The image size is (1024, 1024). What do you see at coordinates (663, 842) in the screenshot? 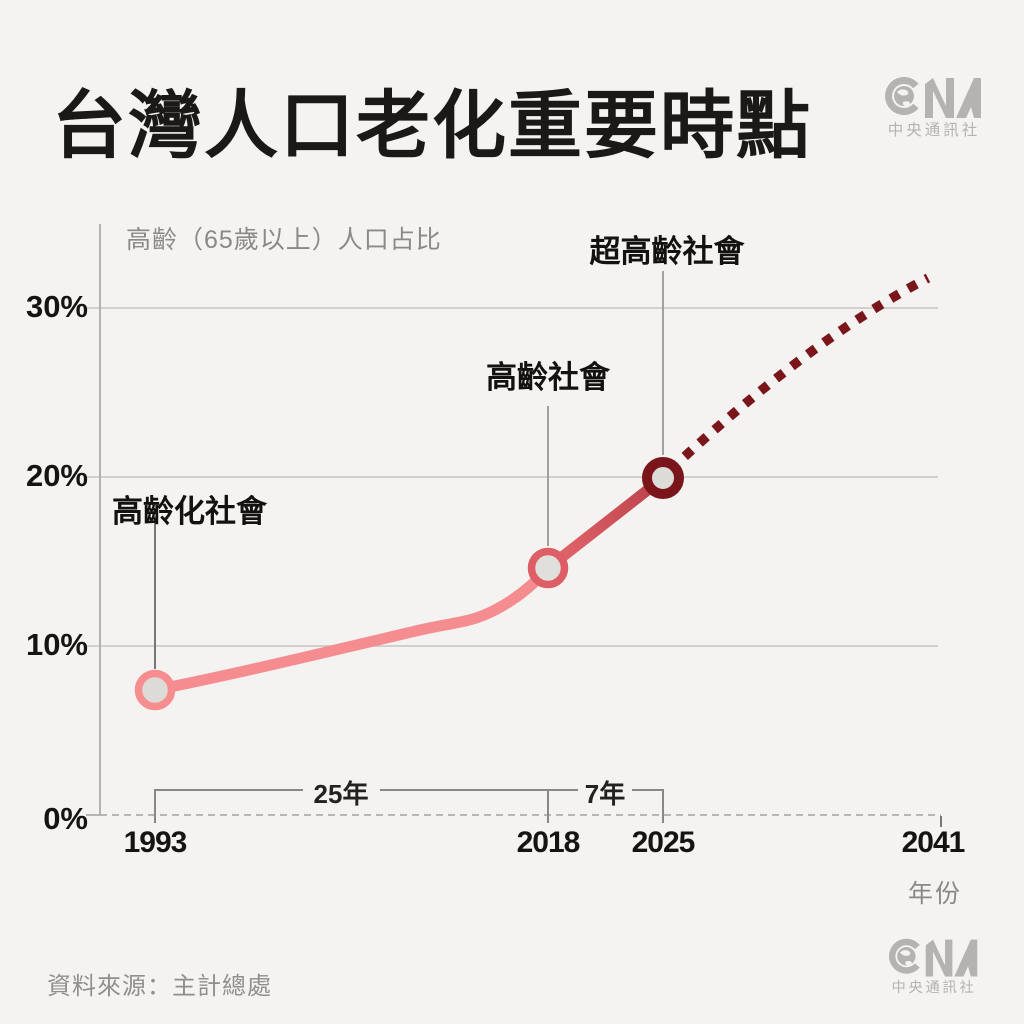
I see `x-tick-2025: 2025` at bounding box center [663, 842].